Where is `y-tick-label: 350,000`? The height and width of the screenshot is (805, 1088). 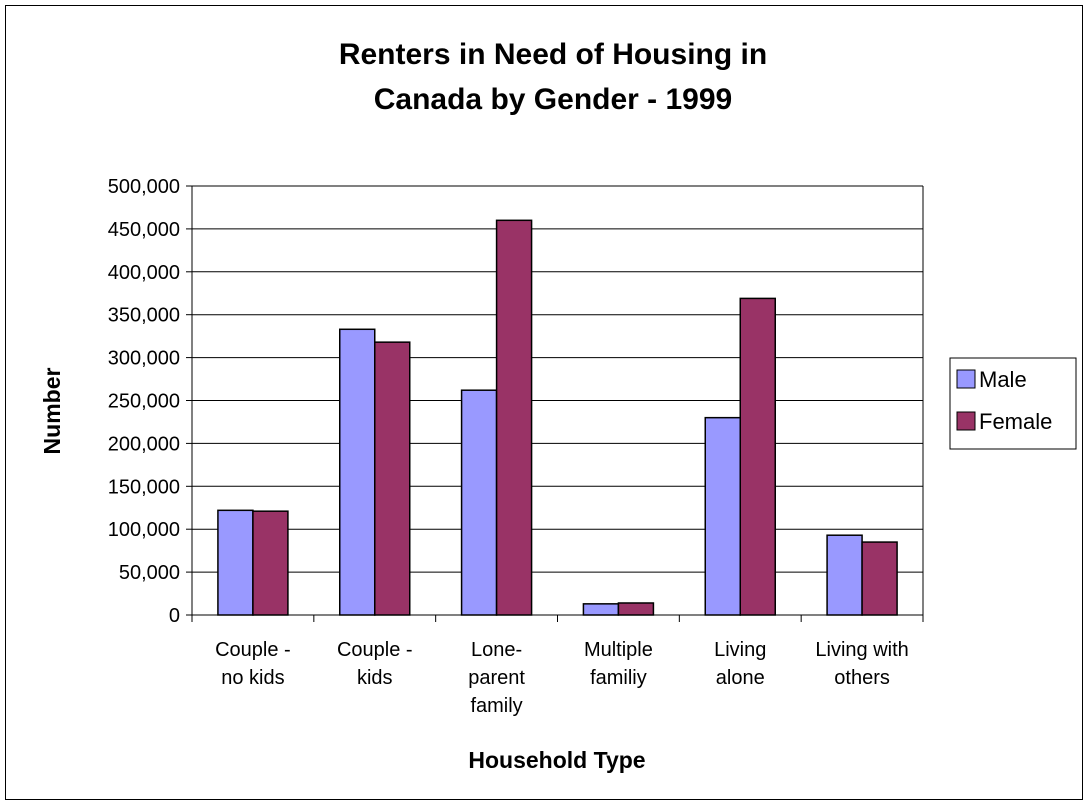
y-tick-label: 350,000 is located at coordinates (144, 316).